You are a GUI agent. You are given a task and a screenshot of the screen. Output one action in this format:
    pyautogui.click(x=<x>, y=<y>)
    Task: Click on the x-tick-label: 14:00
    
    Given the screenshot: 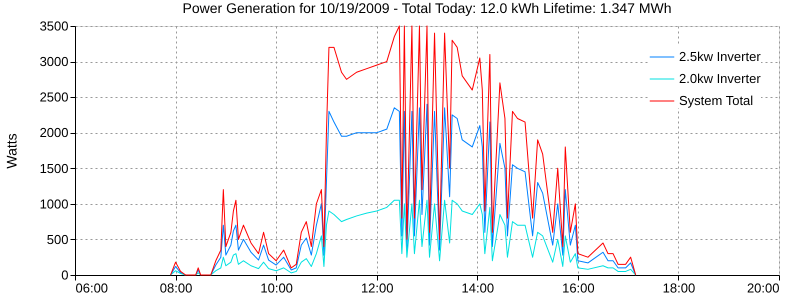 What is the action you would take?
    pyautogui.click(x=478, y=288)
    